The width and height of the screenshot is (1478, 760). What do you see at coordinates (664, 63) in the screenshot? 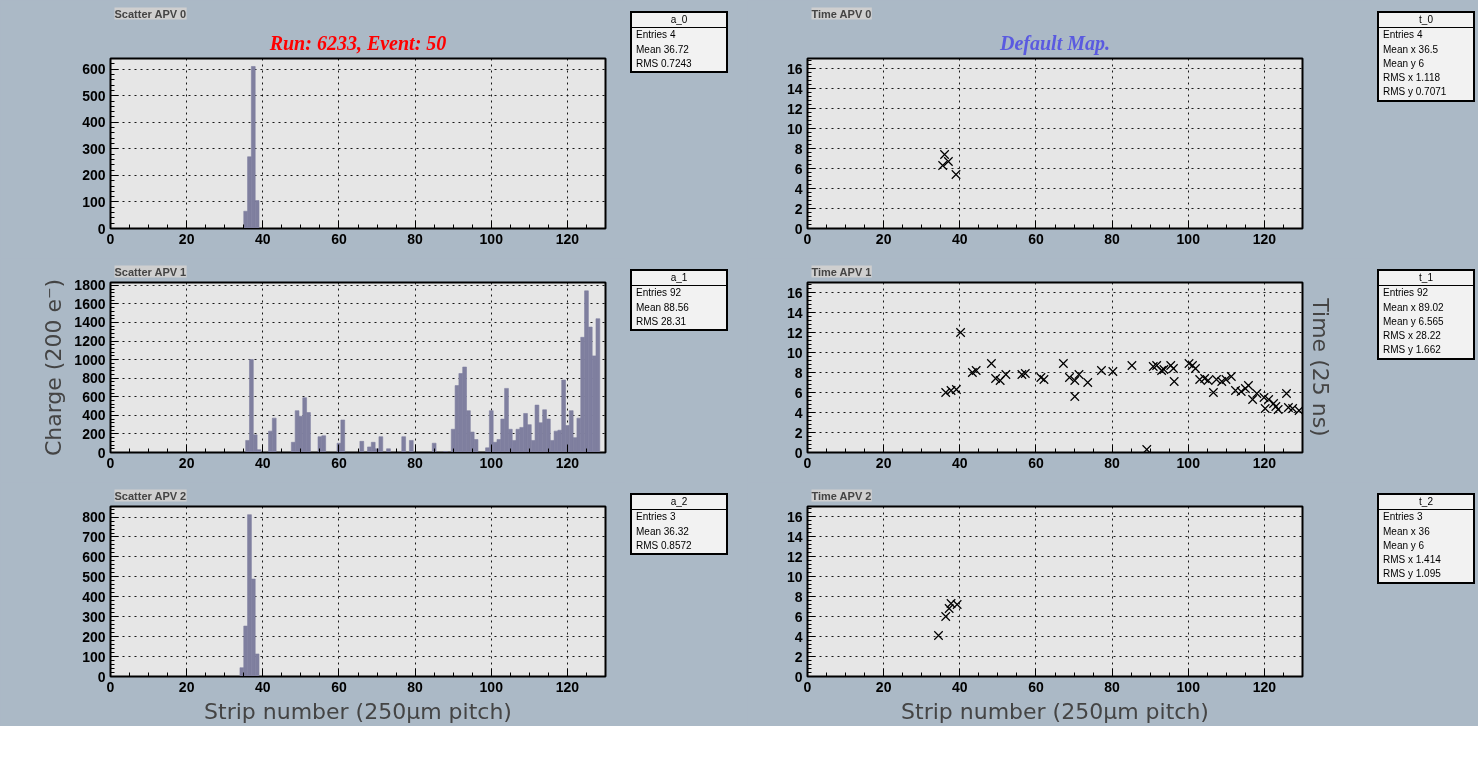
I see `text: RMS 0.7243` at bounding box center [664, 63].